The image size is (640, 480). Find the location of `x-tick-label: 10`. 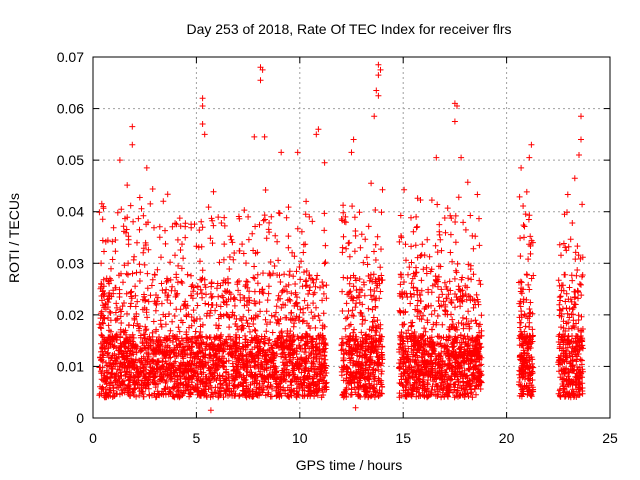

x-tick-label: 10 is located at coordinates (300, 438).